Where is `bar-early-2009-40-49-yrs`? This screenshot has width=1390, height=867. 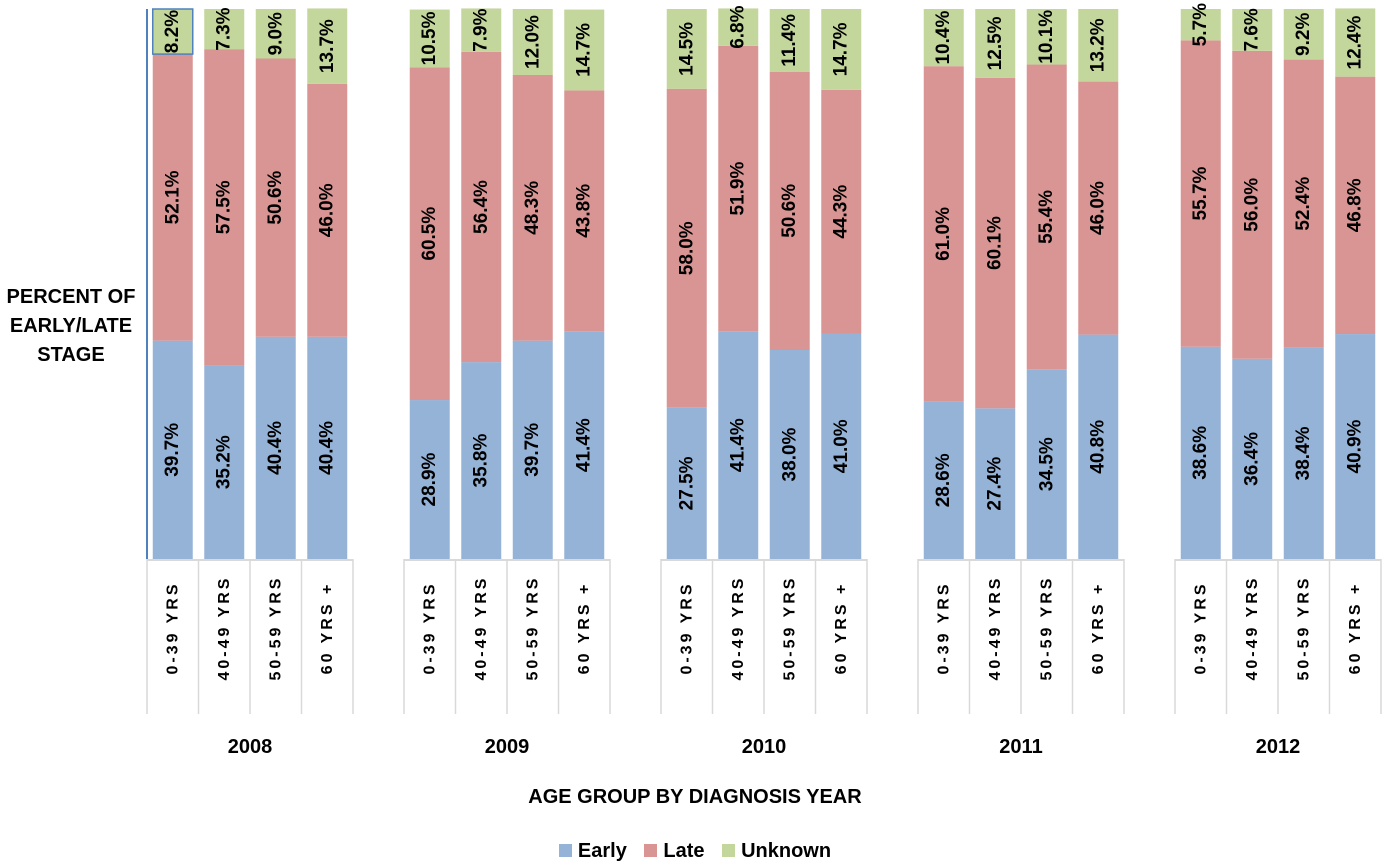
bar-early-2009-40-49-yrs is located at coordinates (481, 460).